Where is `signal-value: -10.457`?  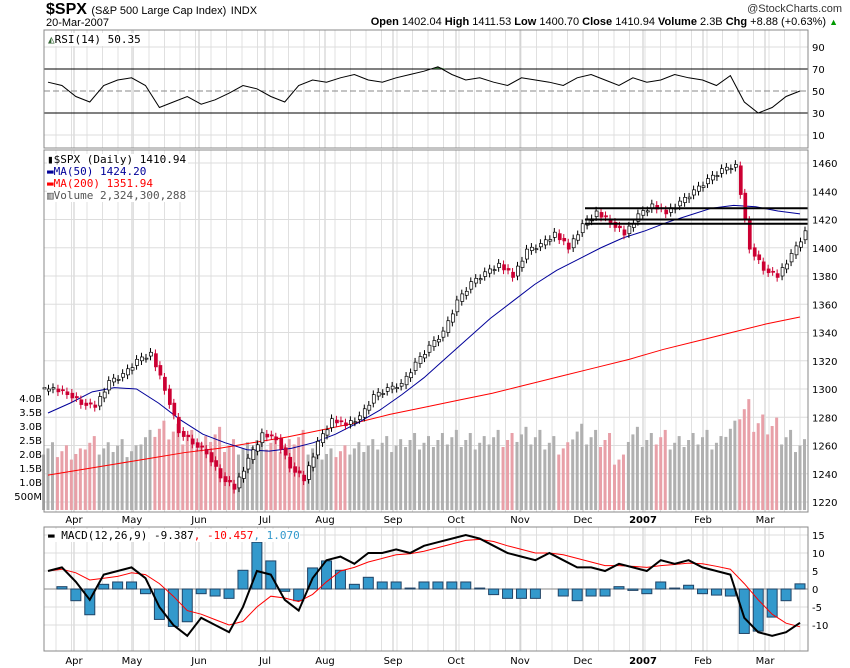 signal-value: -10.457 is located at coordinates (230, 535).